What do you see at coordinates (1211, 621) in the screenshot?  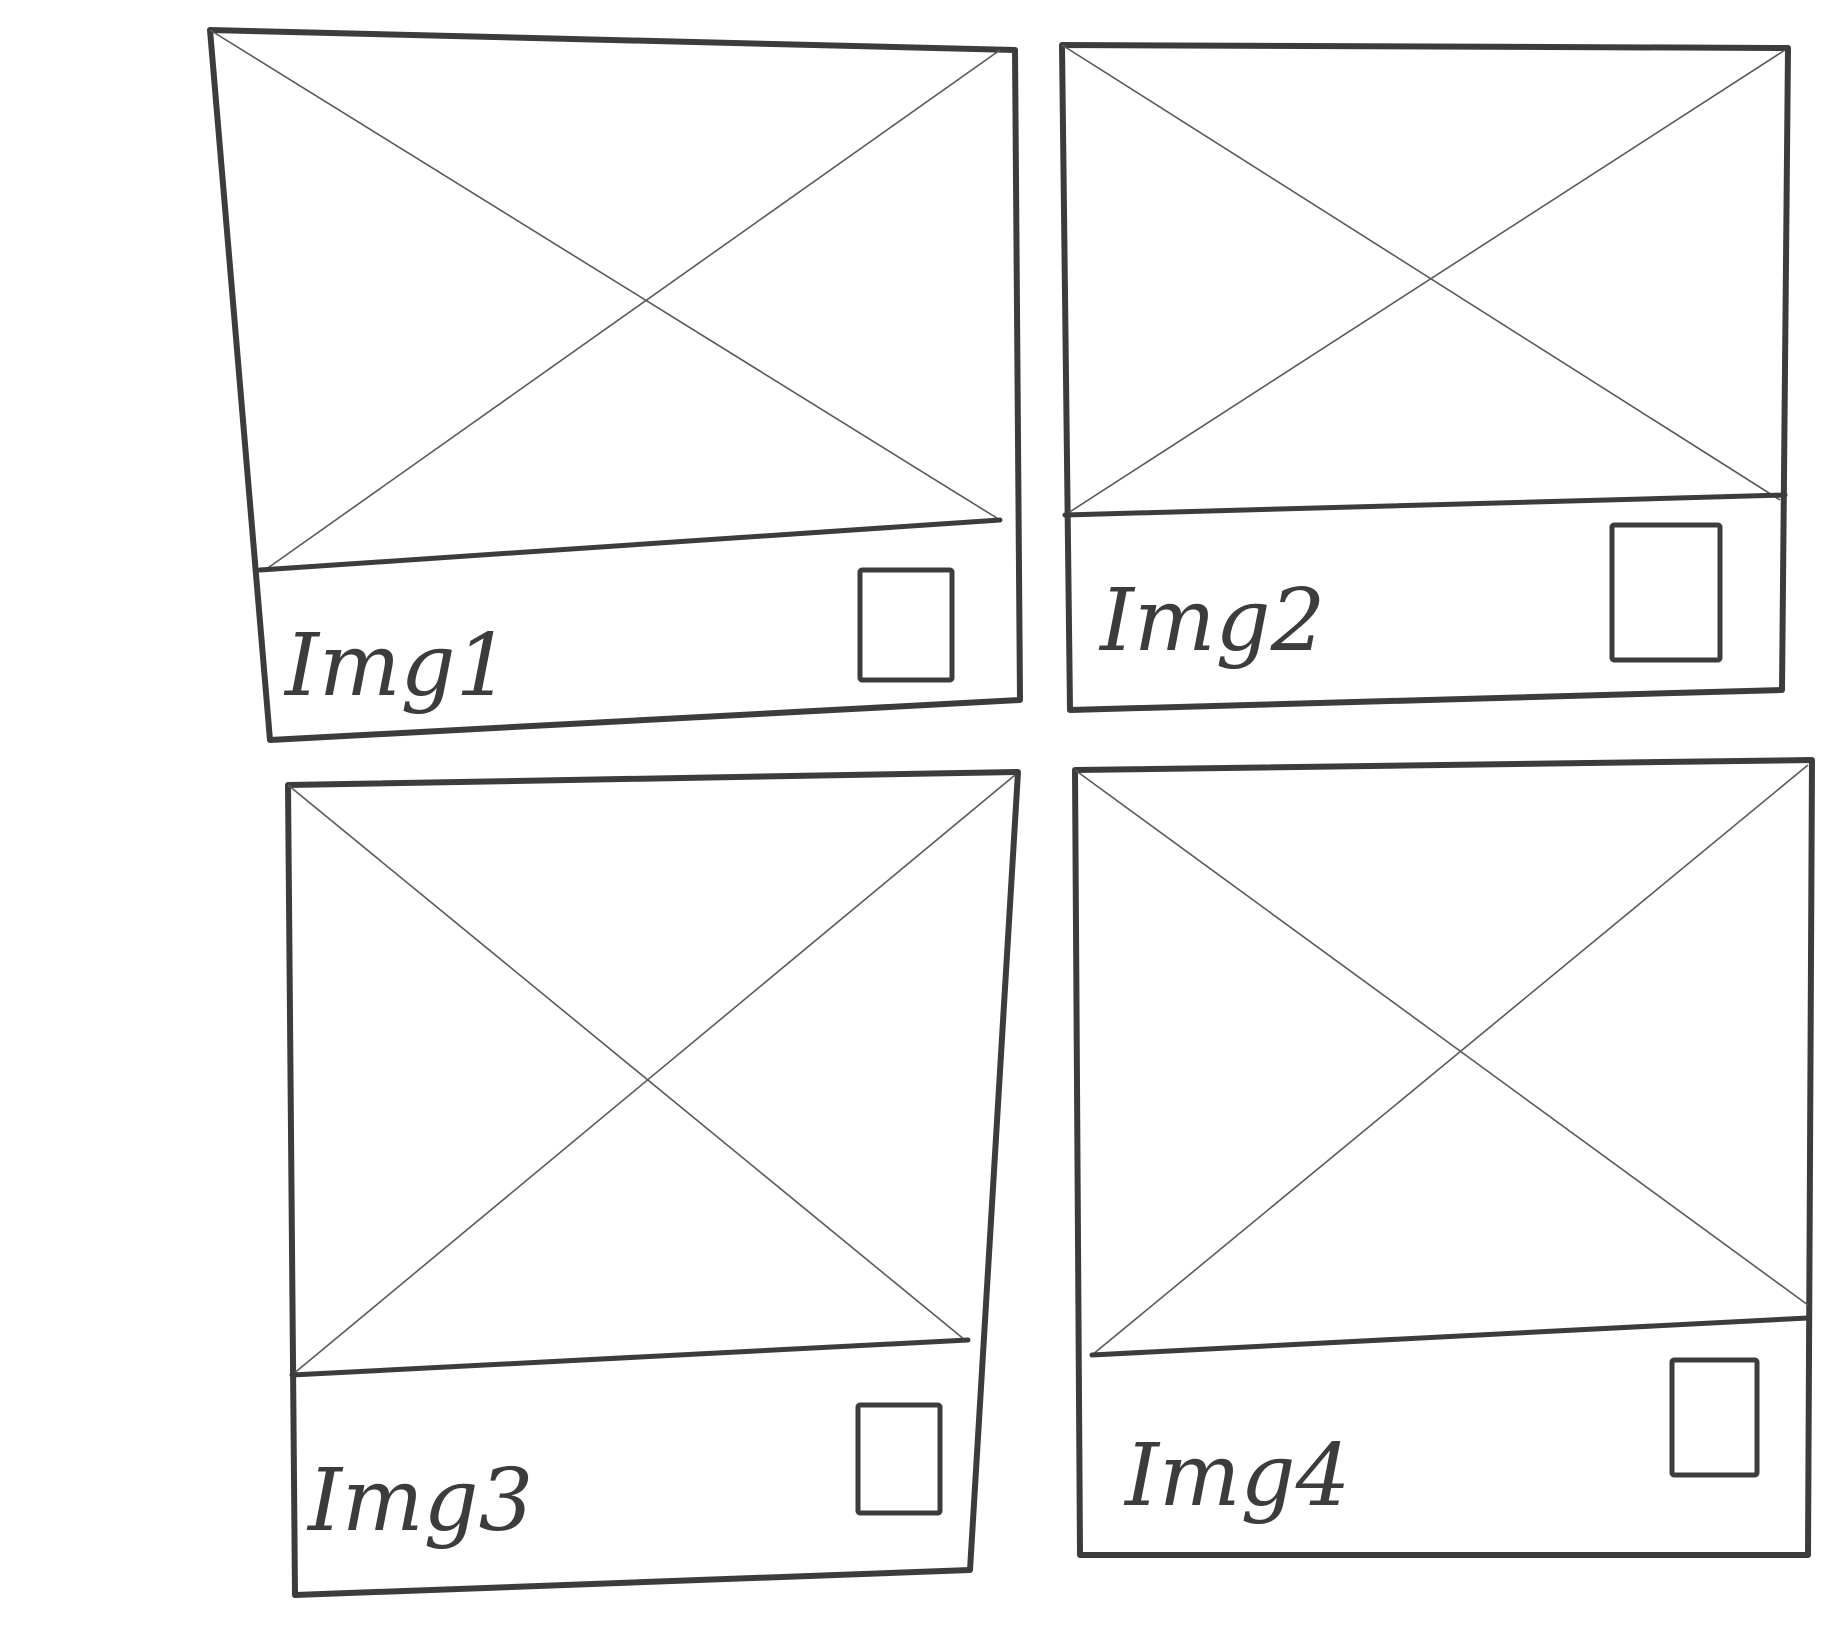 I see `card-label: Img2` at bounding box center [1211, 621].